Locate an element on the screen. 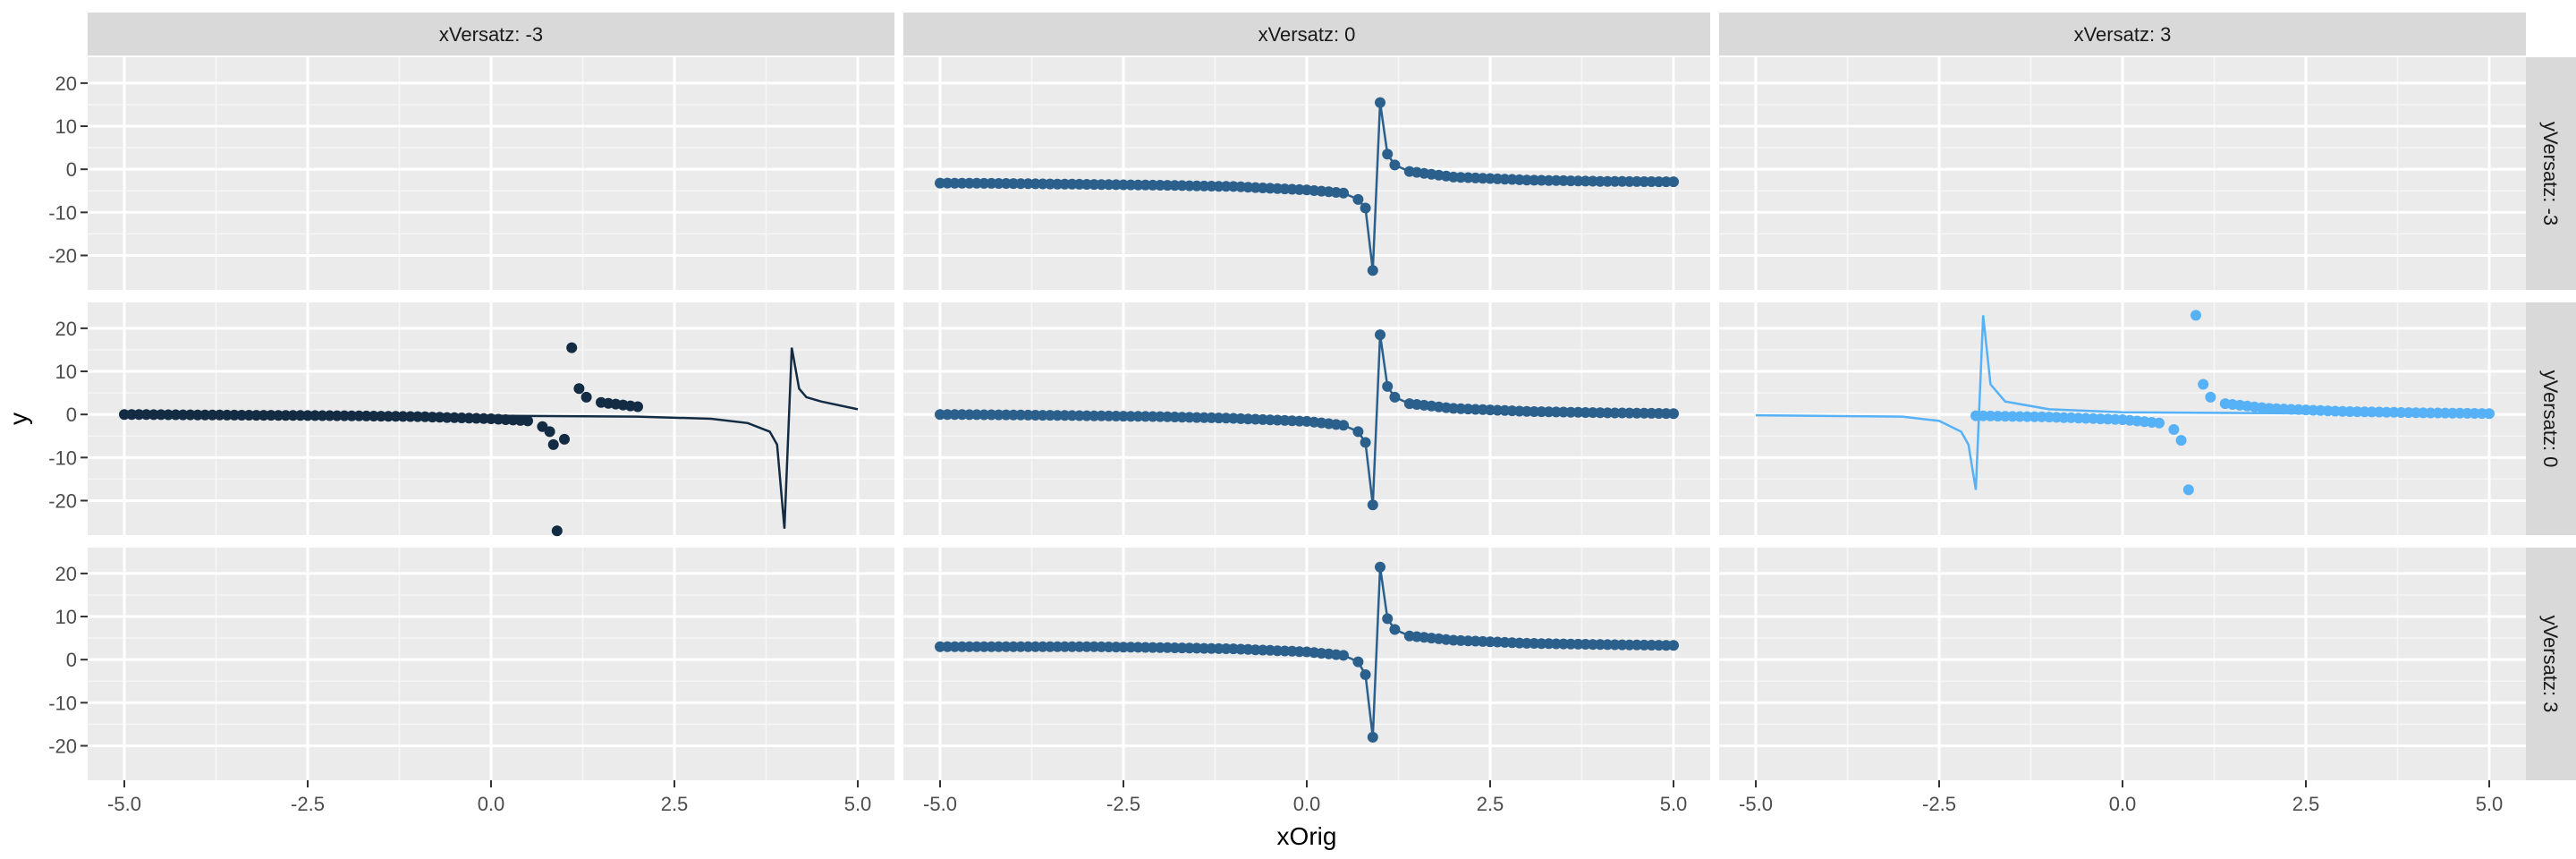 The width and height of the screenshot is (2576, 859). facet-strip-row-label: yVersatz: 3 is located at coordinates (2550, 664).